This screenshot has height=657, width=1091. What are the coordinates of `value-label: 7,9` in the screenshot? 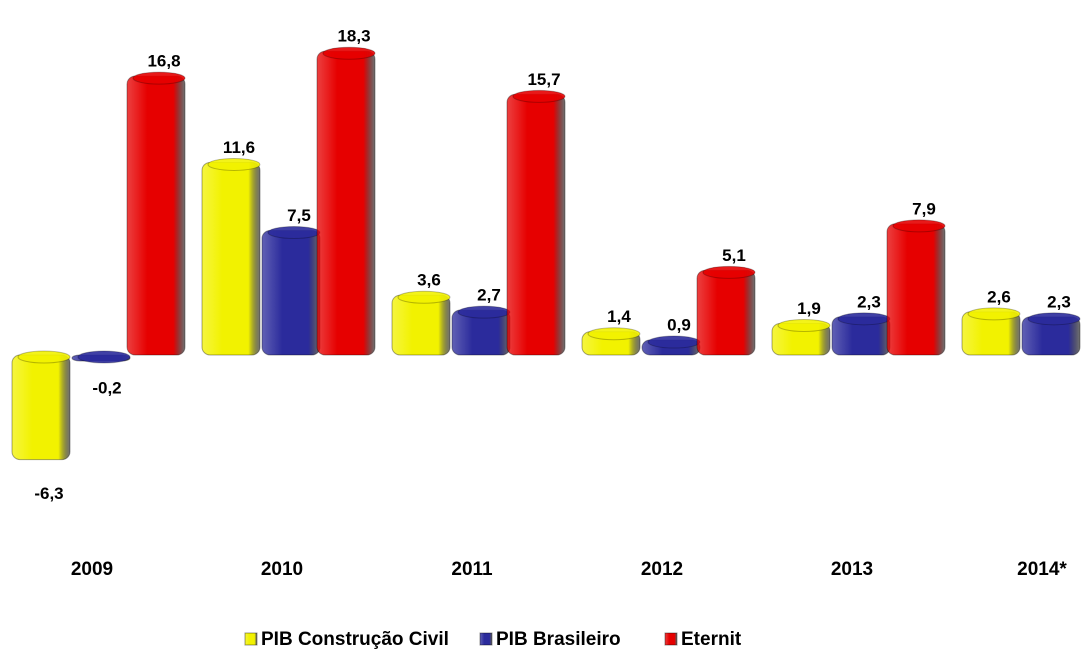 It's located at (924, 208).